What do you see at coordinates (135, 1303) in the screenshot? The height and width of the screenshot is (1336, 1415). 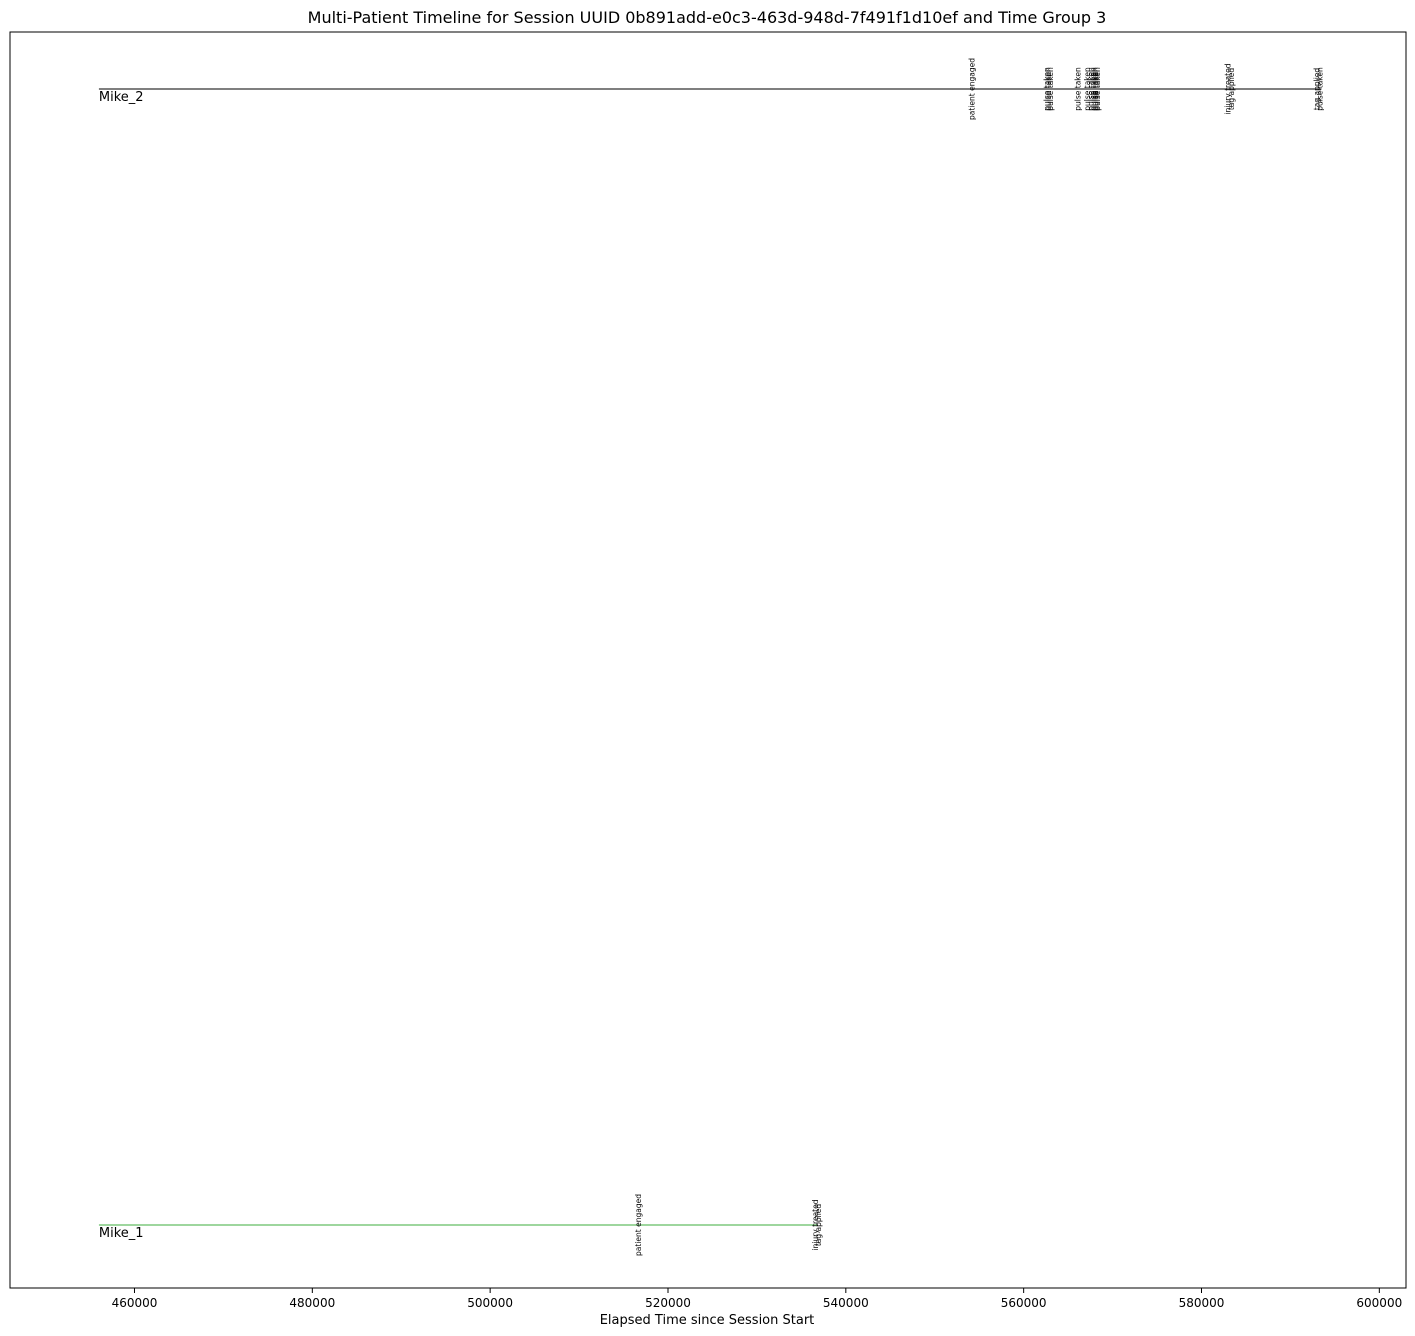 I see `x-tick-label: 460000` at bounding box center [135, 1303].